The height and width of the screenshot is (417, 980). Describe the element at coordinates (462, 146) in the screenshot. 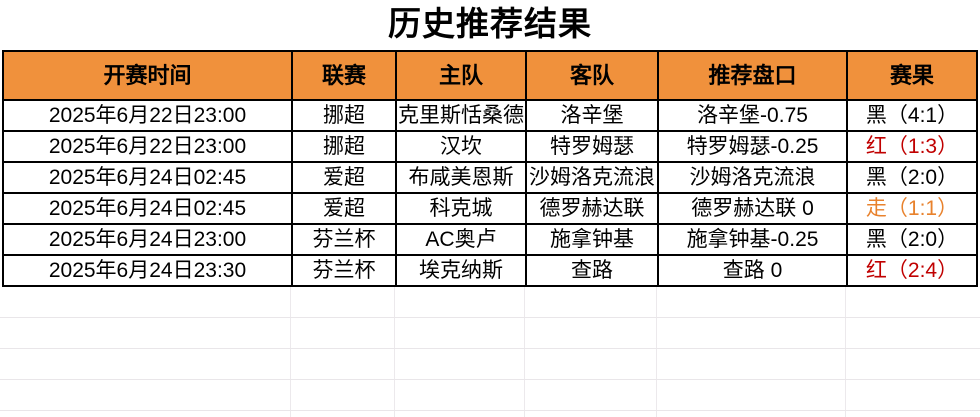

I see `cell-home: 汉坎` at that location.